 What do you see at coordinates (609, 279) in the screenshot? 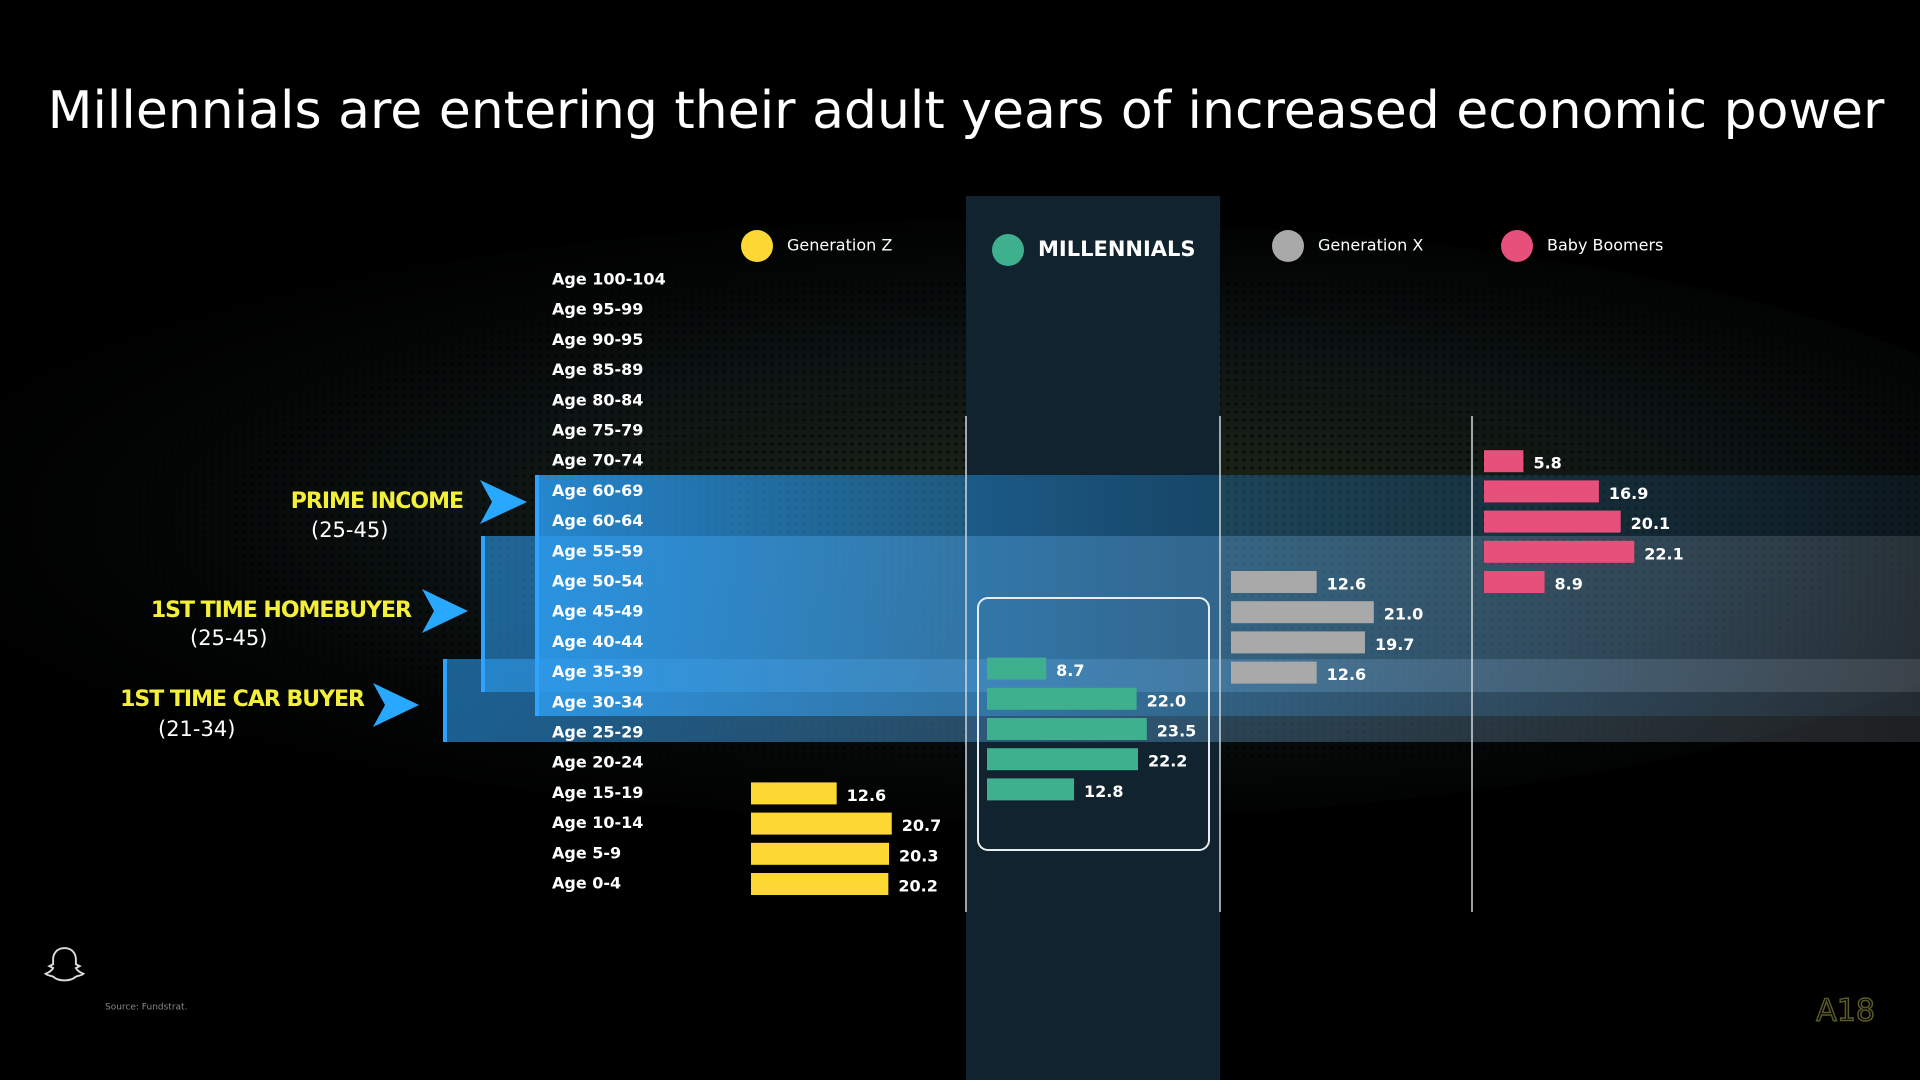
I see `row-label: Age 100-104` at bounding box center [609, 279].